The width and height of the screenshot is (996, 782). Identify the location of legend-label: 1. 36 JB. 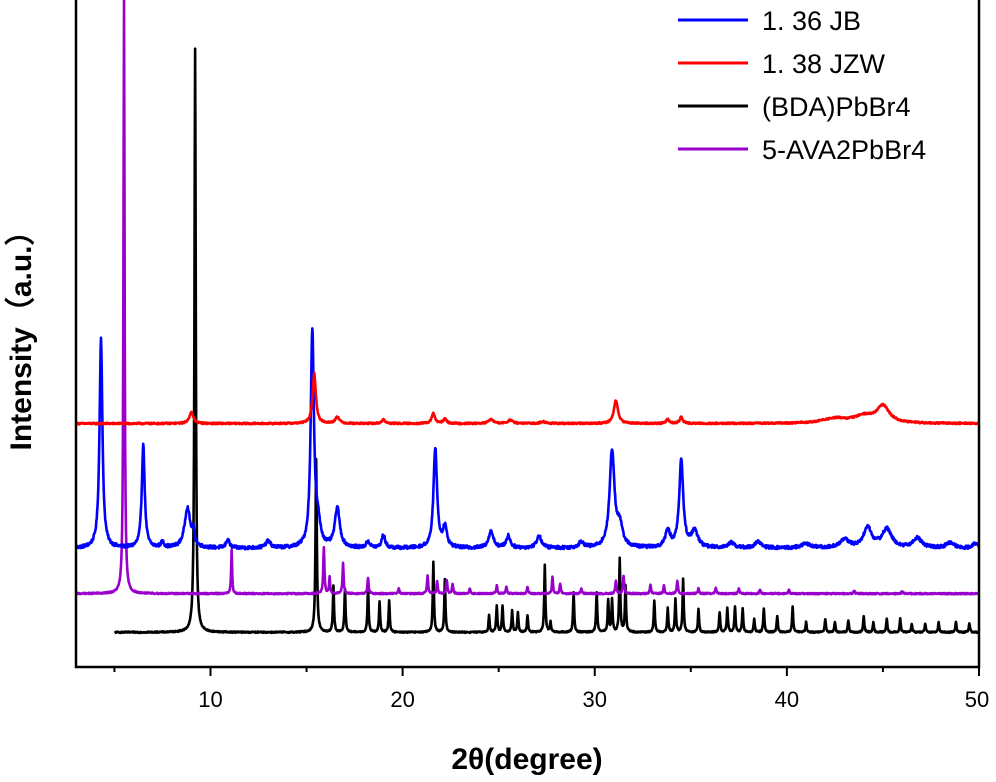
(811, 21).